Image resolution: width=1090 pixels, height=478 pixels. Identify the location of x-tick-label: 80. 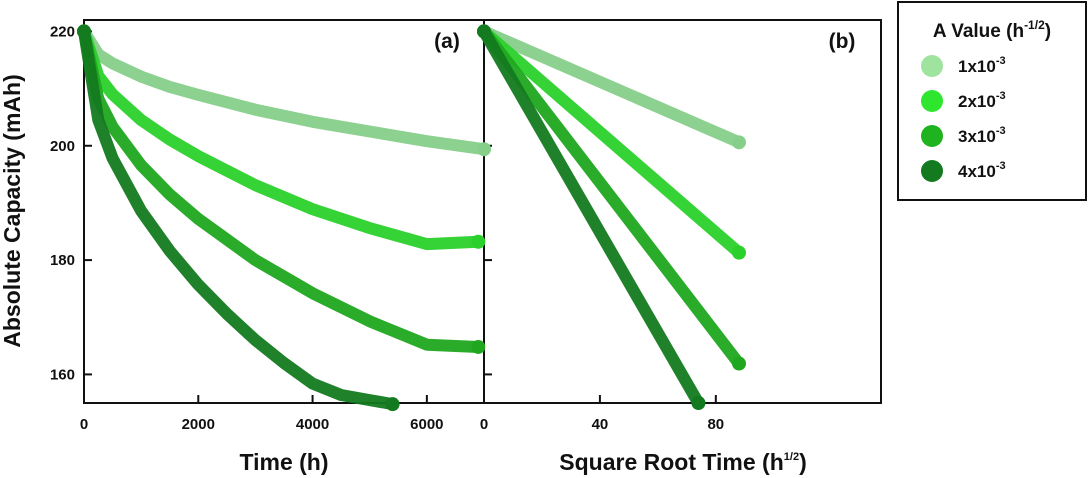
(715, 424).